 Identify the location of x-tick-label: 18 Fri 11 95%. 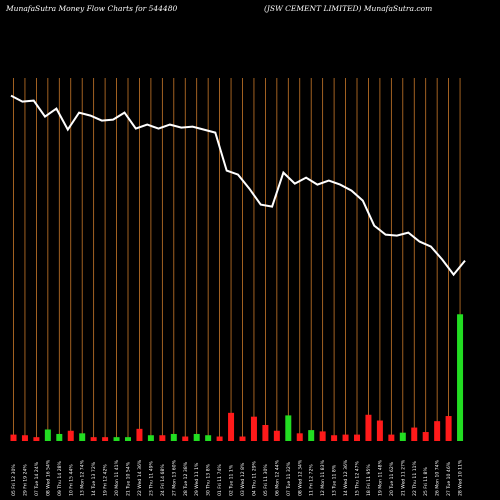
(369, 480).